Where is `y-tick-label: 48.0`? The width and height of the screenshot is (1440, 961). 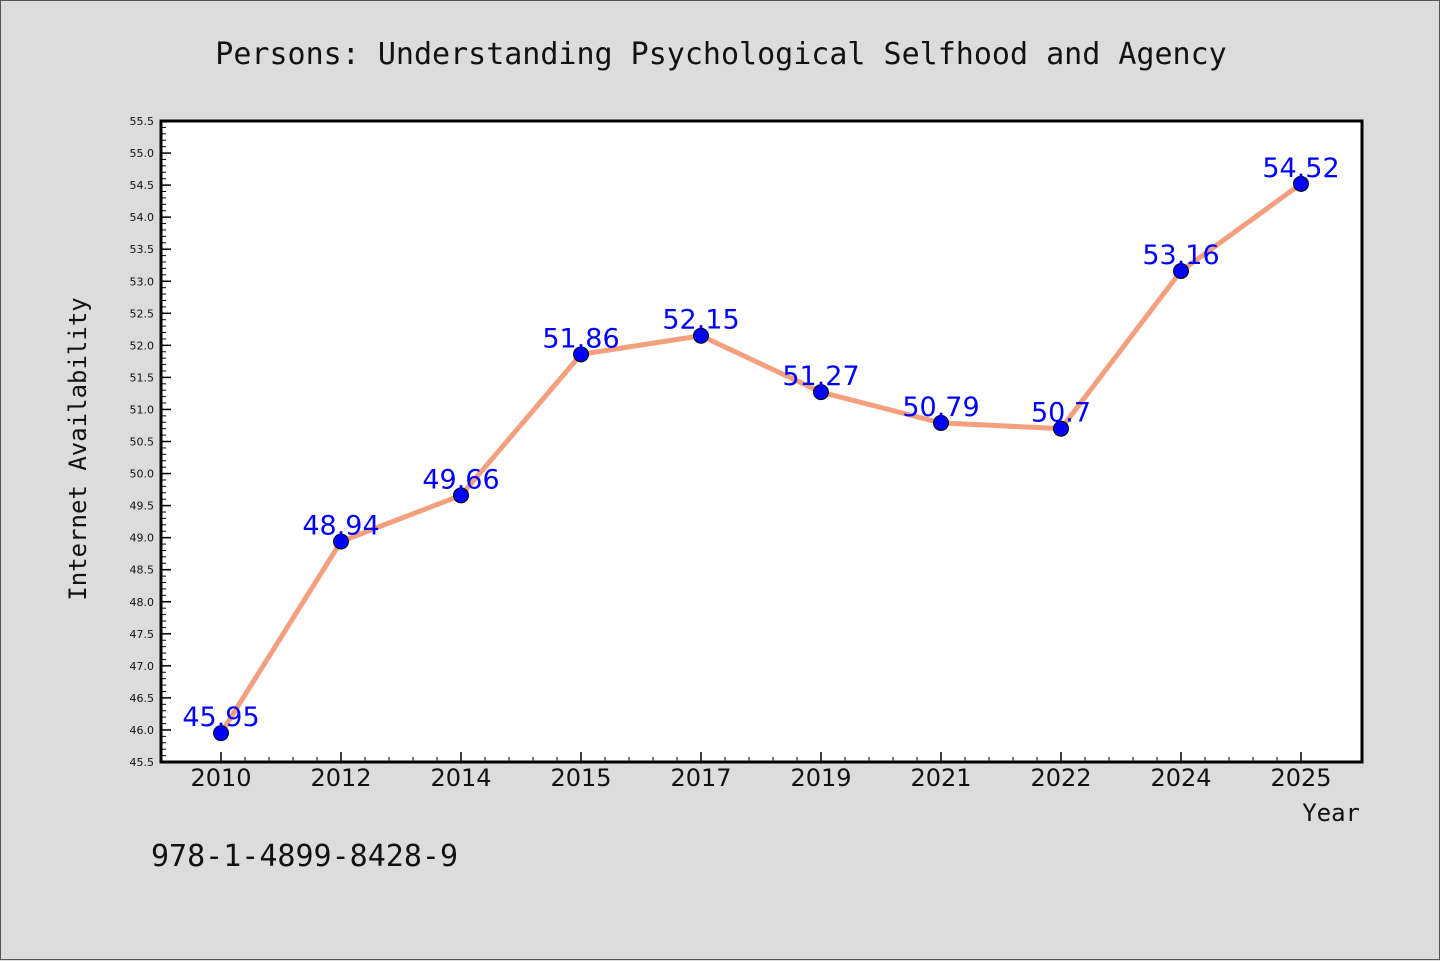
y-tick-label: 48.0 is located at coordinates (142, 602).